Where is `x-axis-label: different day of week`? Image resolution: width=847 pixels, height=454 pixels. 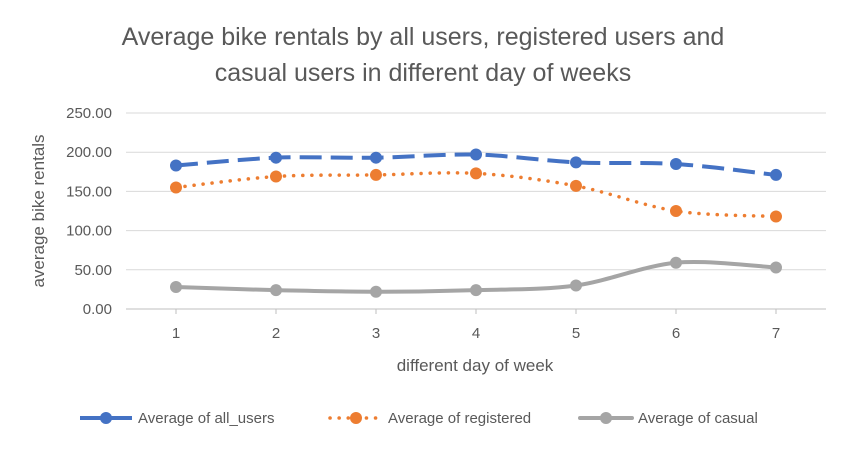 x-axis-label: different day of week is located at coordinates (475, 365).